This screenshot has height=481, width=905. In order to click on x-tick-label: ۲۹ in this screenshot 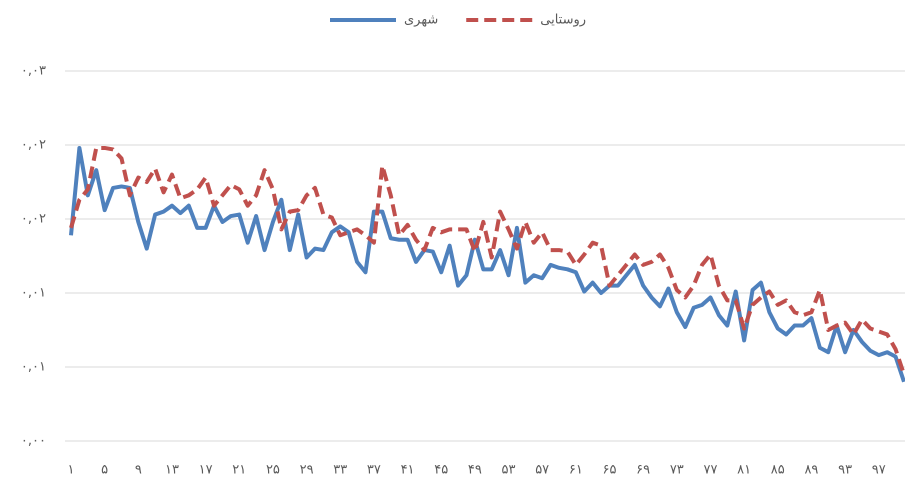, I will do `click(307, 470)`.